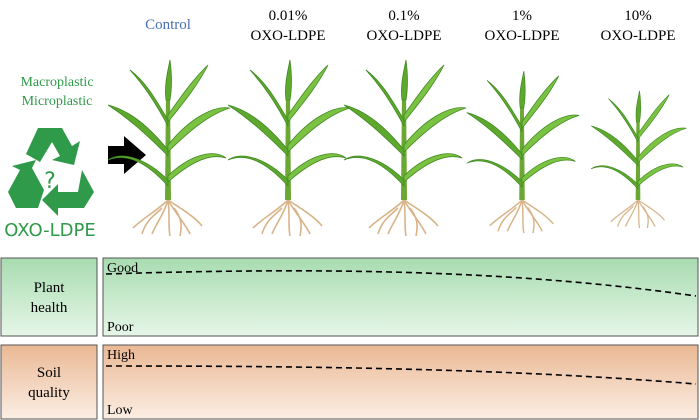  I want to click on panel-label: quality, so click(49, 393).